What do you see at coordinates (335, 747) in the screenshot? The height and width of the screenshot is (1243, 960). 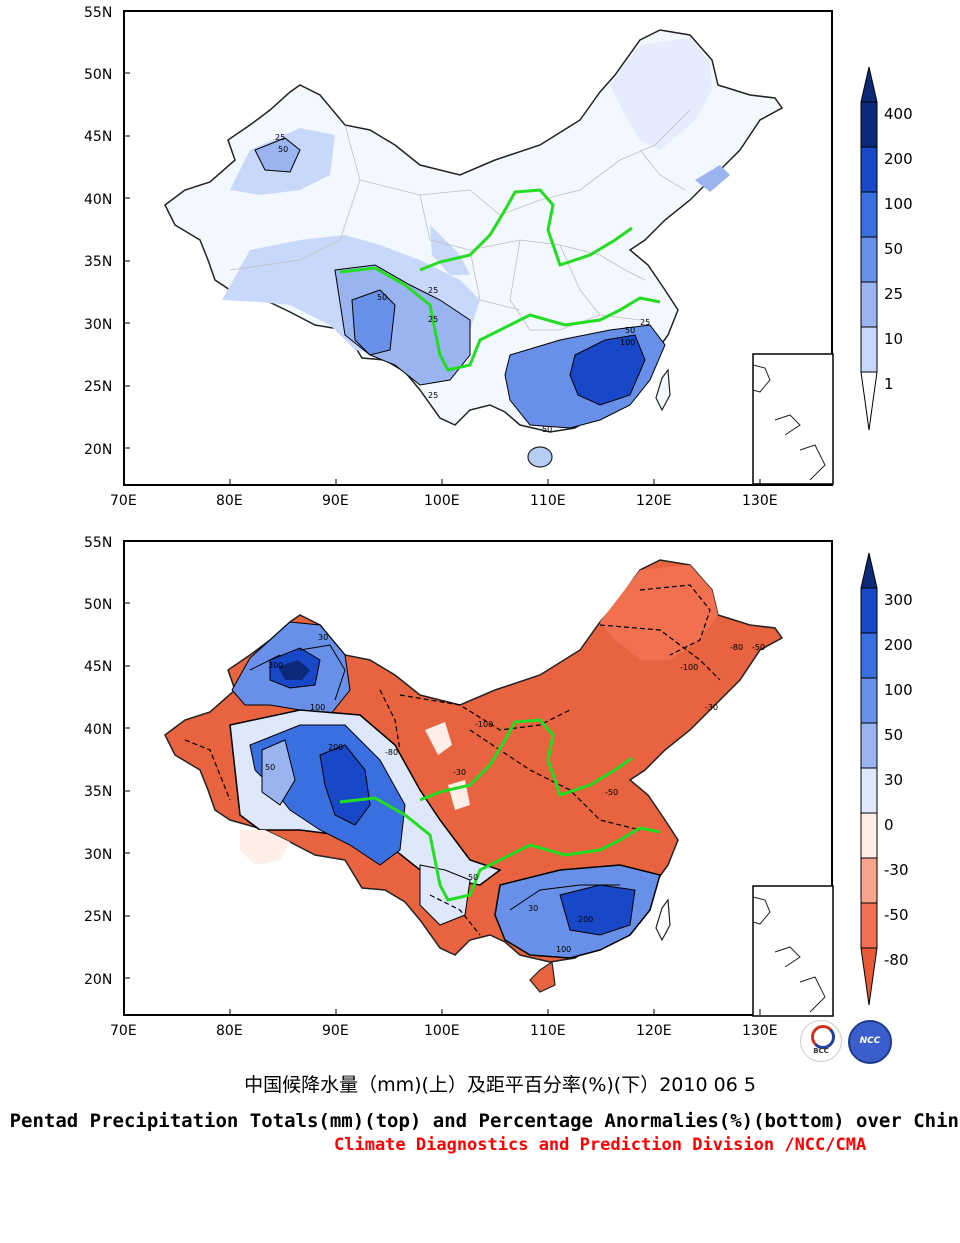 I see `contour-label: 200` at bounding box center [335, 747].